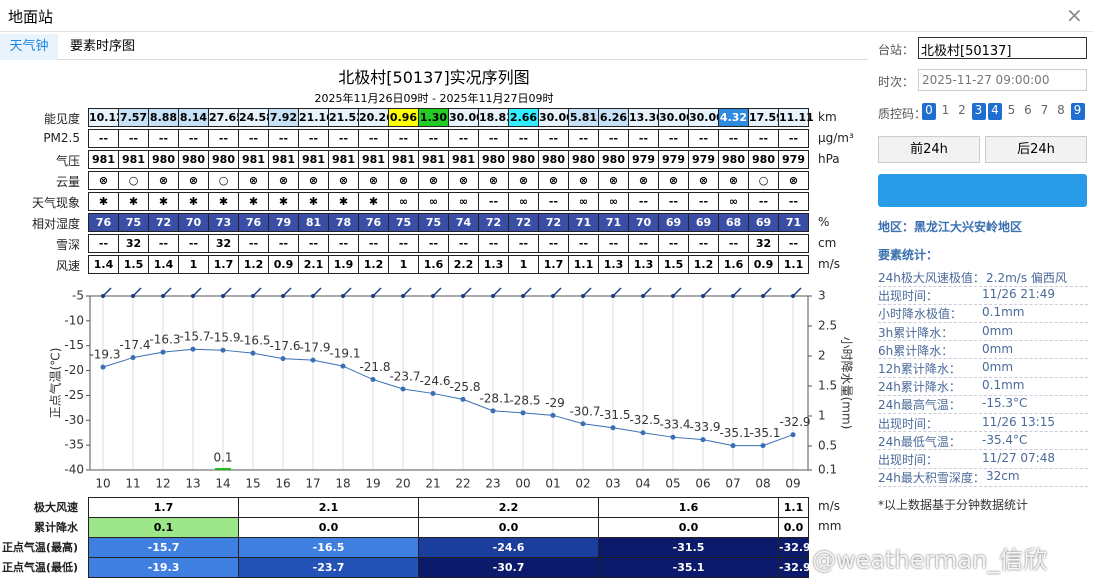  I want to click on table-cell: 980, so click(523, 159).